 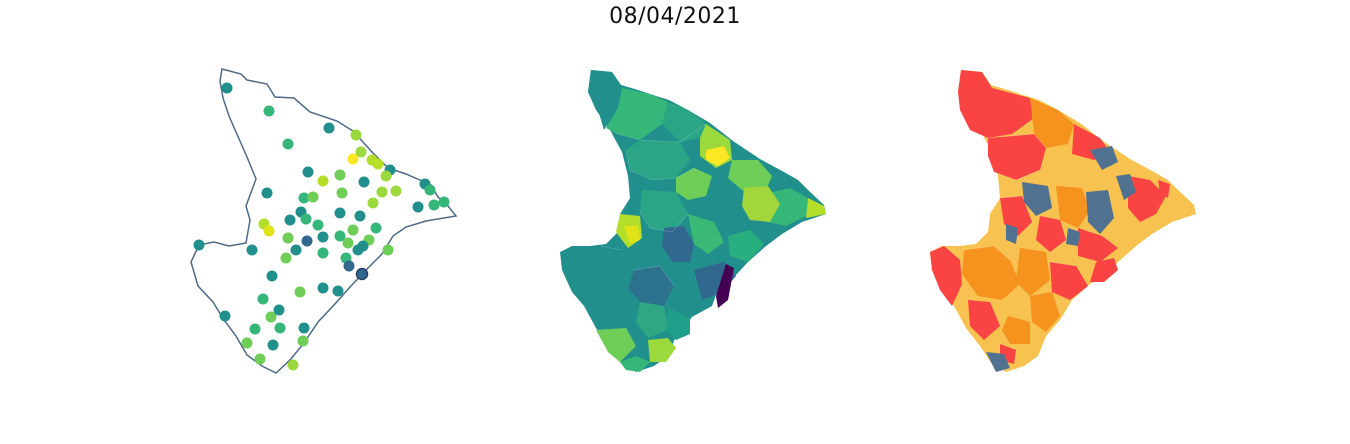 What do you see at coordinates (1012, 234) in the screenshot?
I see `region-blue-w` at bounding box center [1012, 234].